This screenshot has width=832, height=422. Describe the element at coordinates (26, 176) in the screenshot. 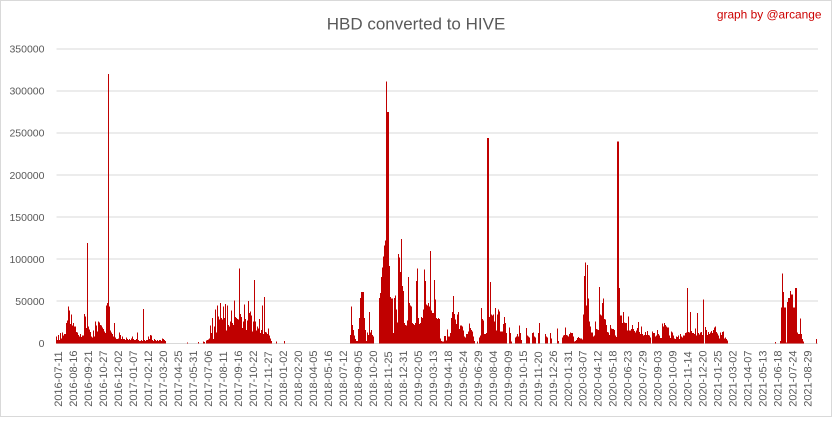

I see `svg-text: 200000` at that location.